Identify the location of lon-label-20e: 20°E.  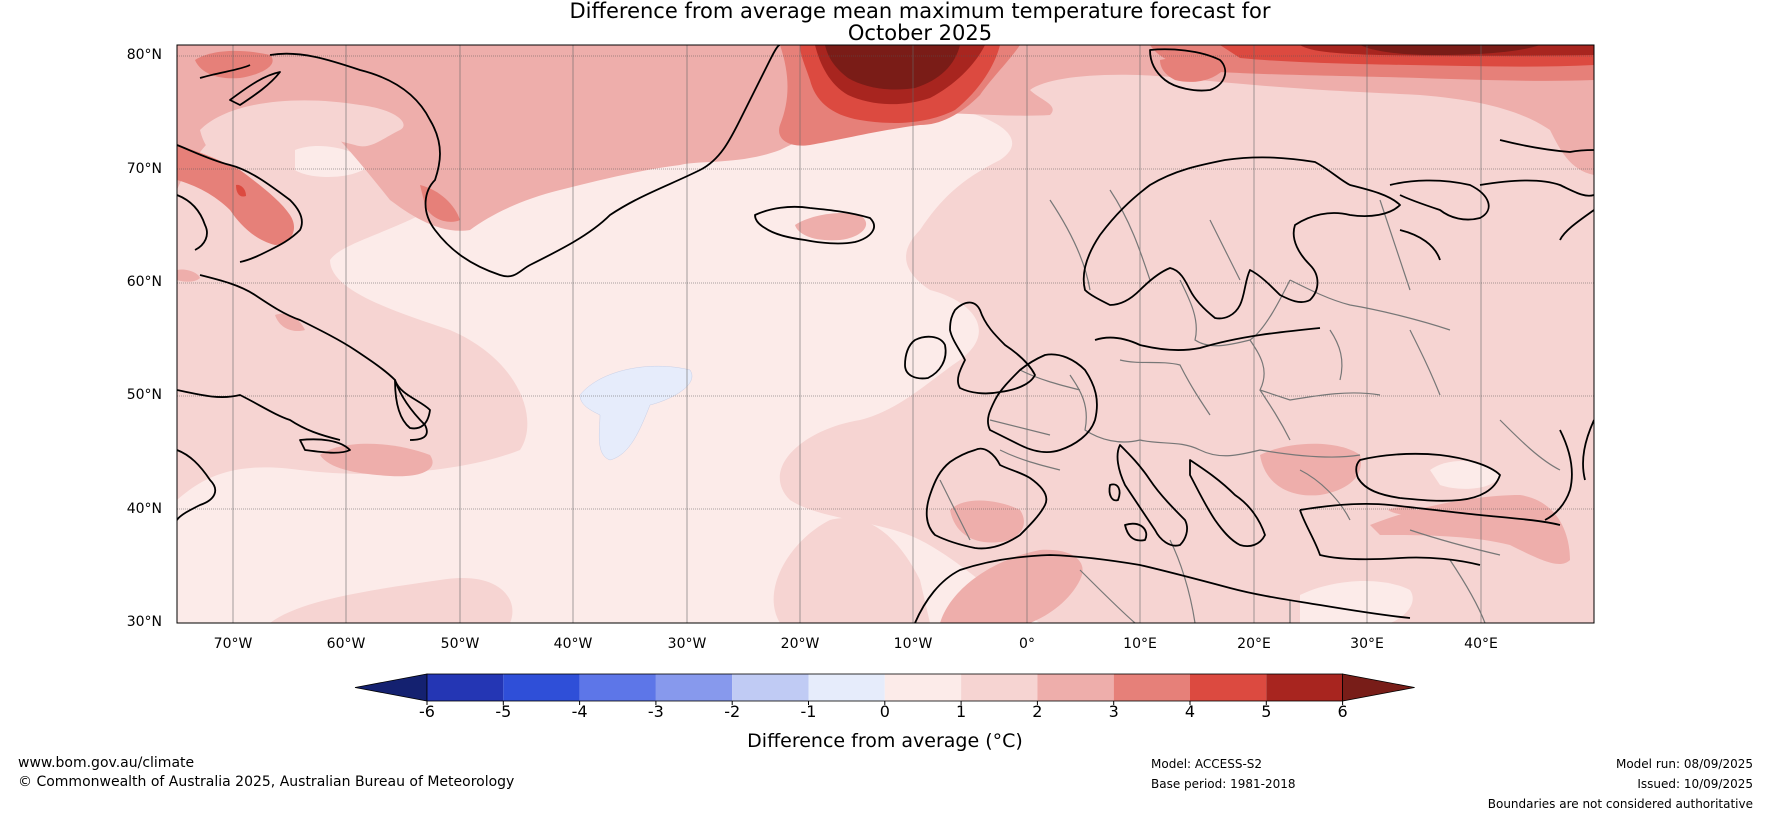
(1254, 644).